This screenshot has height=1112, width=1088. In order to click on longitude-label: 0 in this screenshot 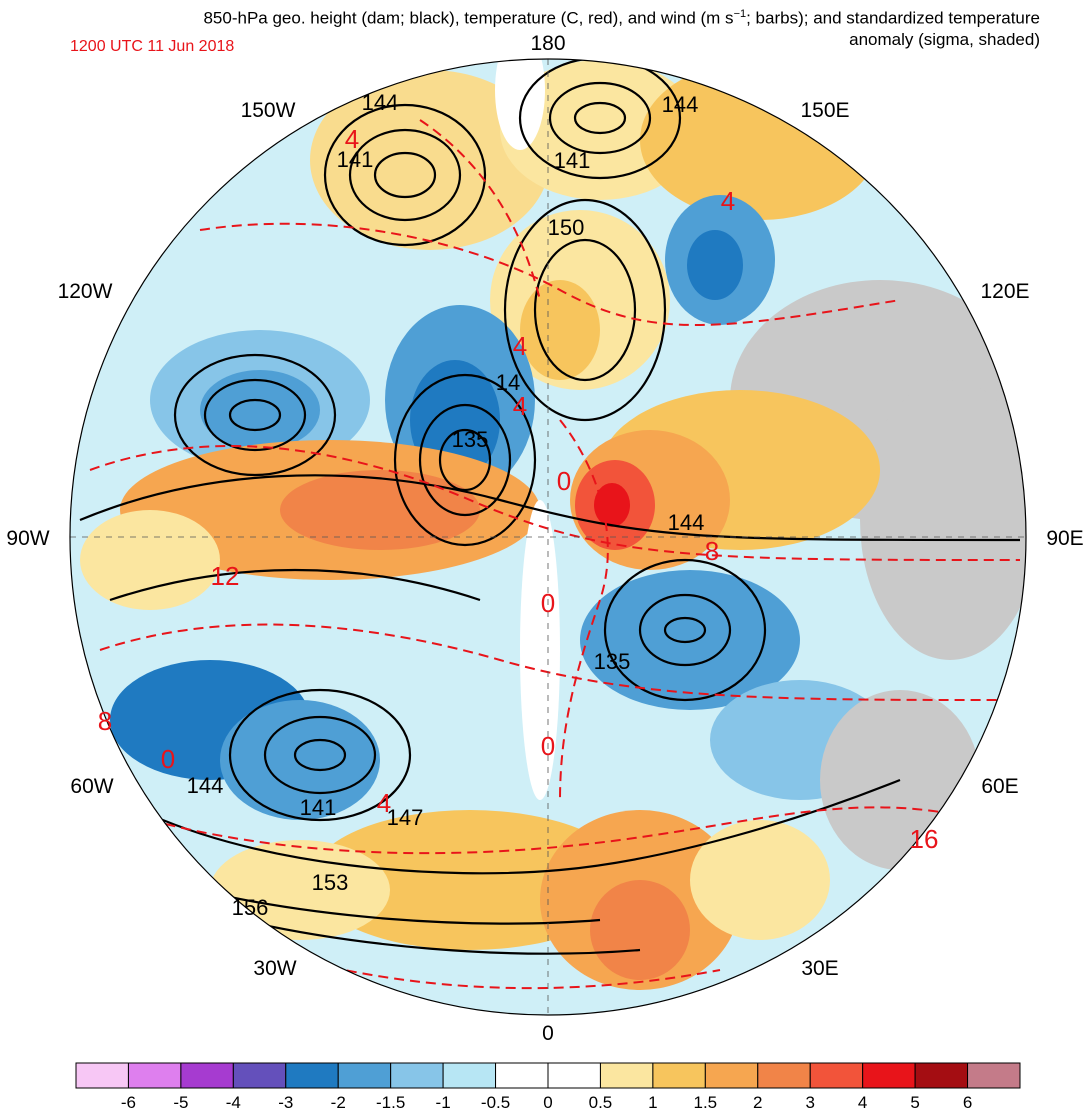, I will do `click(548, 1033)`.